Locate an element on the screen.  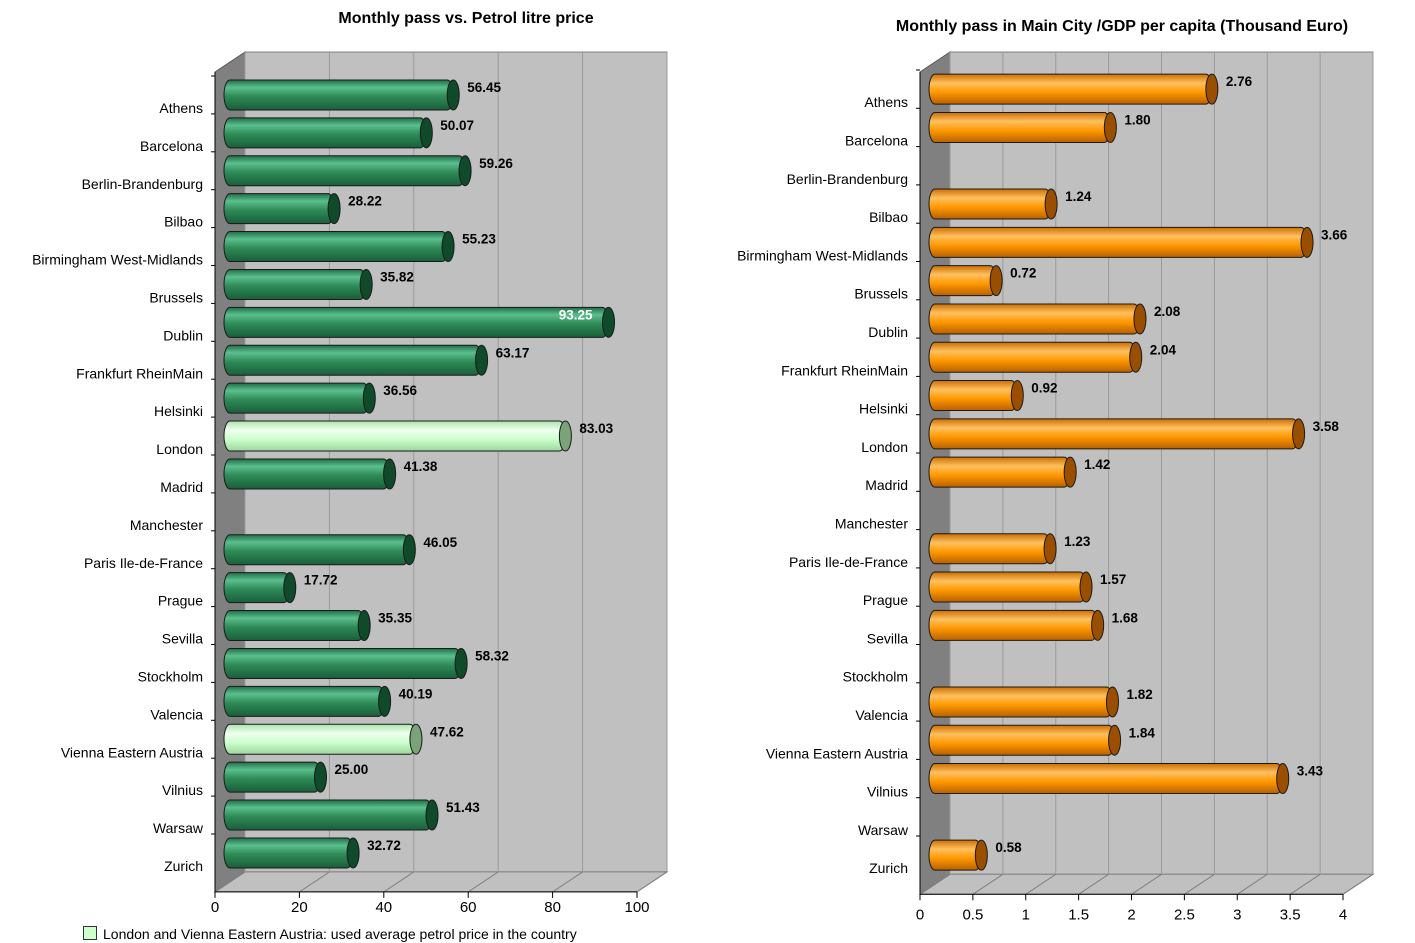
left-x-tick-label: 60 is located at coordinates (468, 907).